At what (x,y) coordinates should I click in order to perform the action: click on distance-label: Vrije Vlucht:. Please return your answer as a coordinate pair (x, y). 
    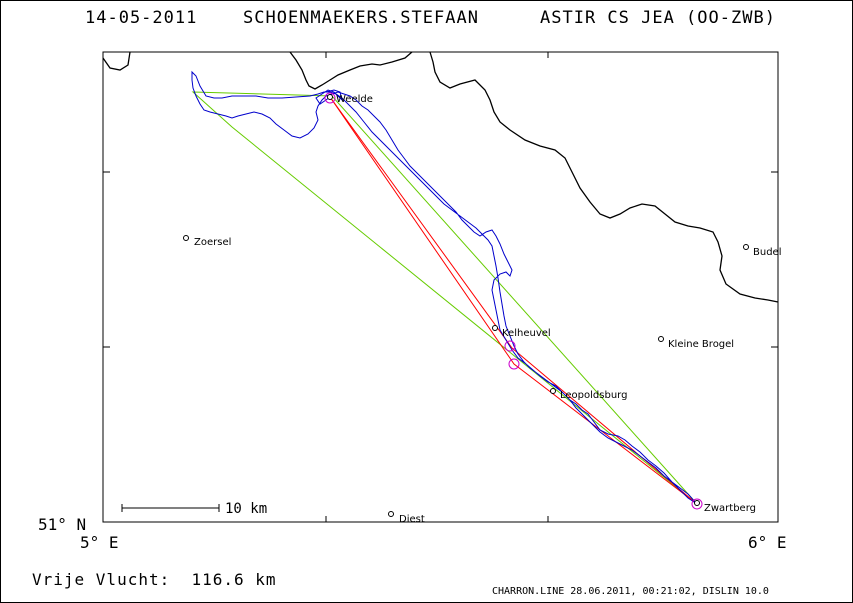
    Looking at the image, I should click on (101, 579).